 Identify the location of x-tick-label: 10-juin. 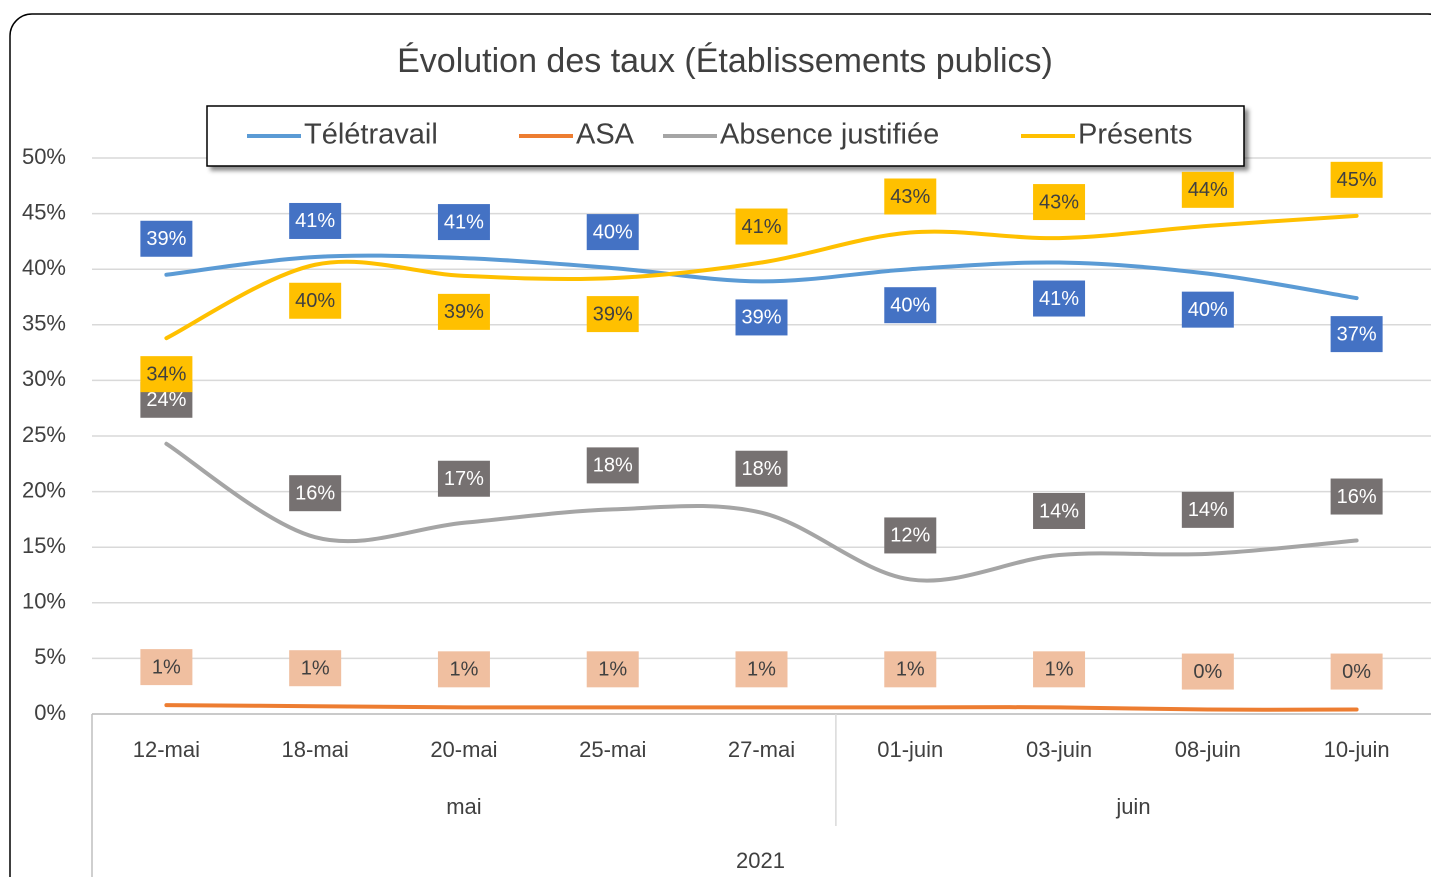
(1357, 749).